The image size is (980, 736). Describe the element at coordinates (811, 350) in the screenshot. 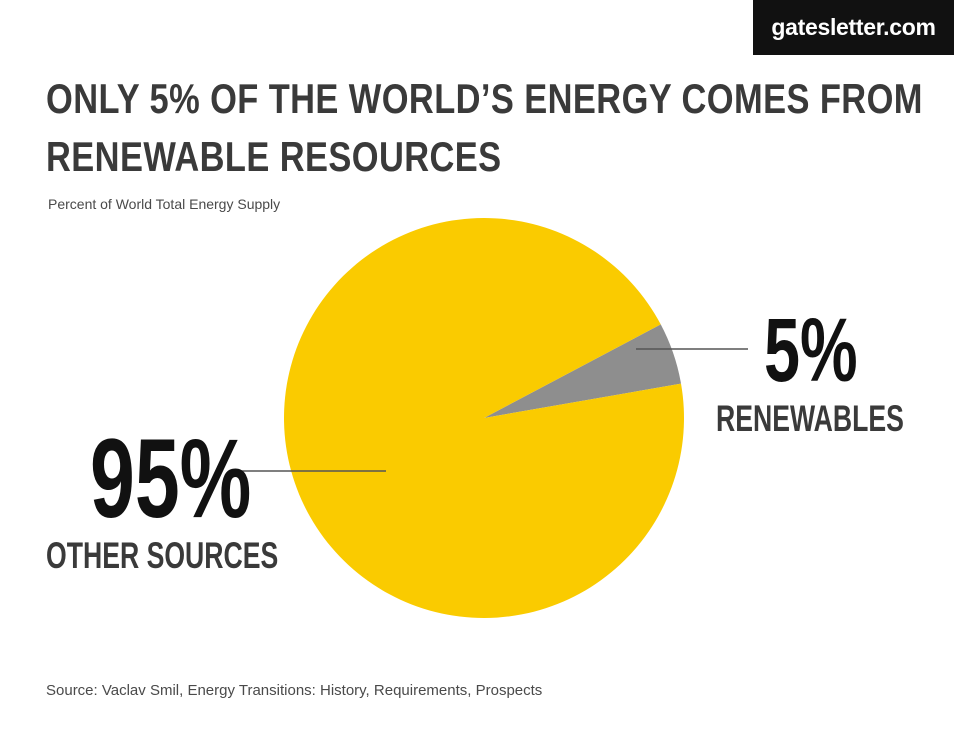

I see `renewables-value-label: 5%` at that location.